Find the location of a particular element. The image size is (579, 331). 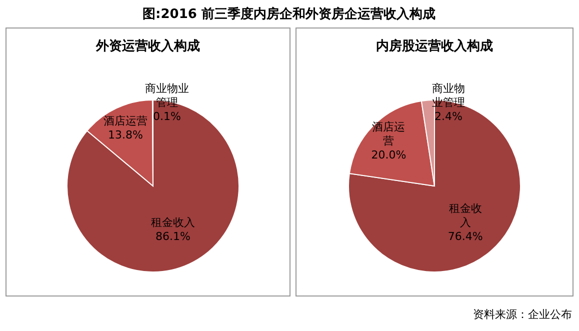

data-label: 86.1% is located at coordinates (173, 236).